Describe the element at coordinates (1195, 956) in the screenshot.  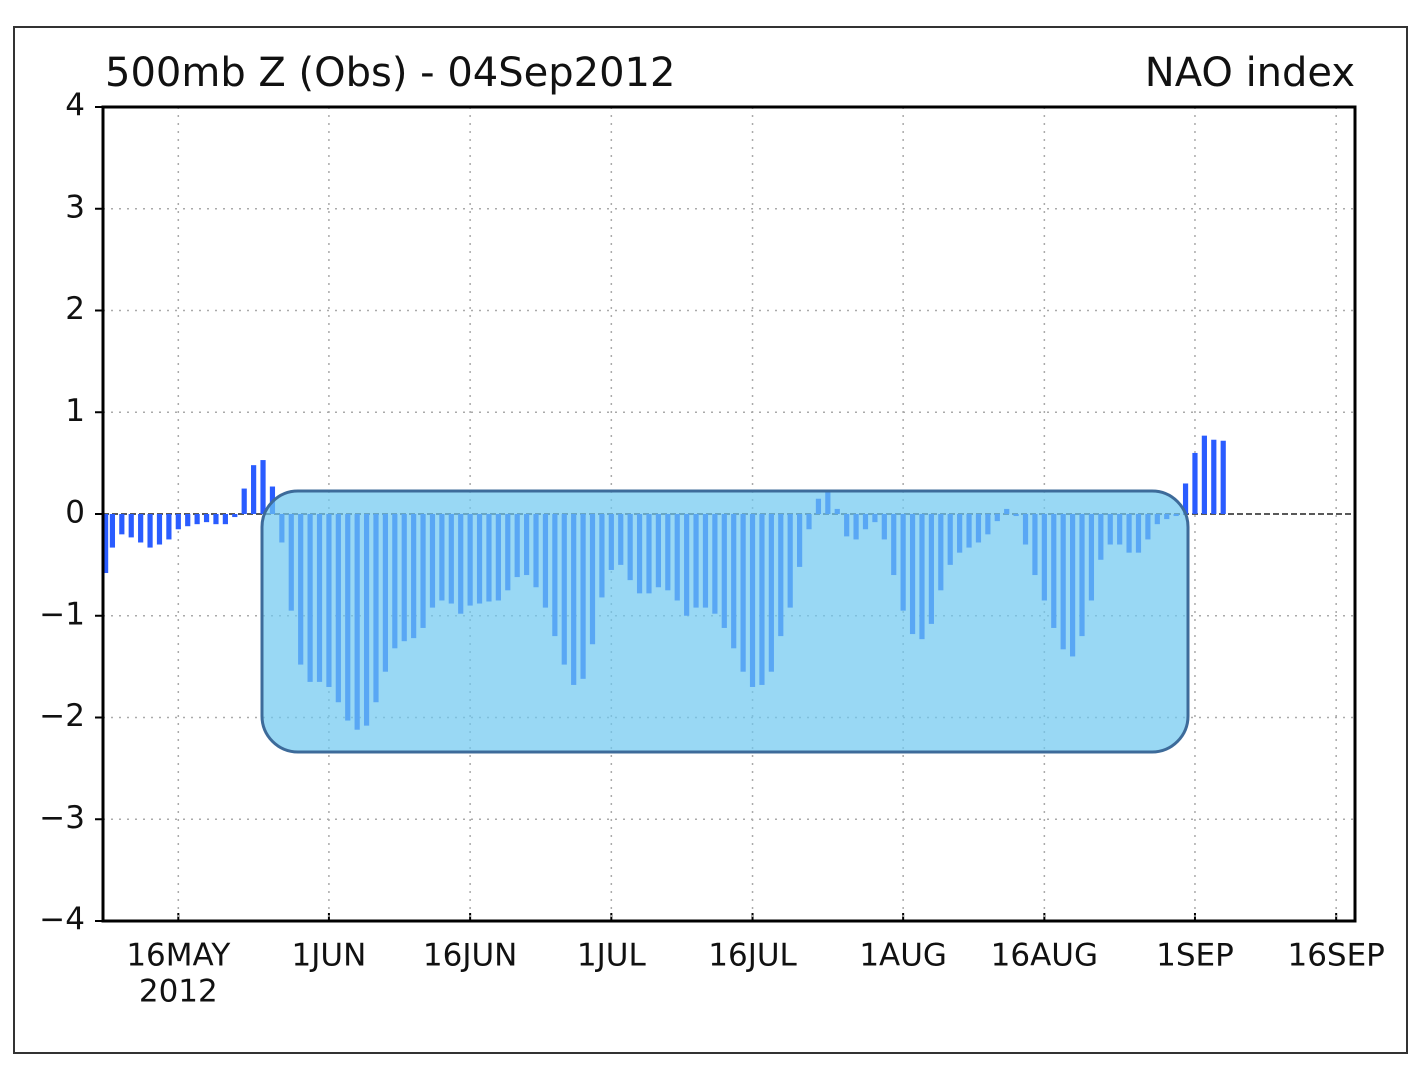
I see `x-tick-label: 1SEP` at that location.